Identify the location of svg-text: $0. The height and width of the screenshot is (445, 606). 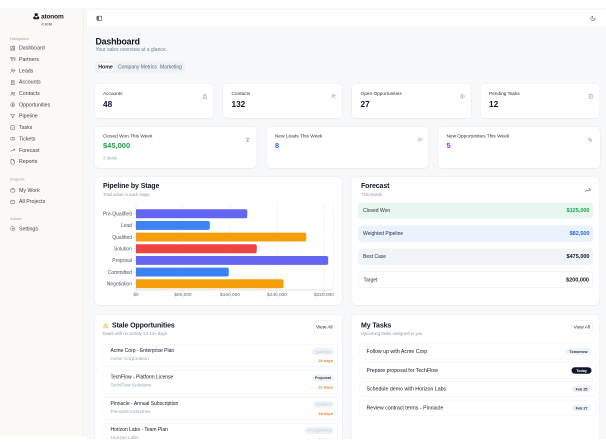
(136, 295).